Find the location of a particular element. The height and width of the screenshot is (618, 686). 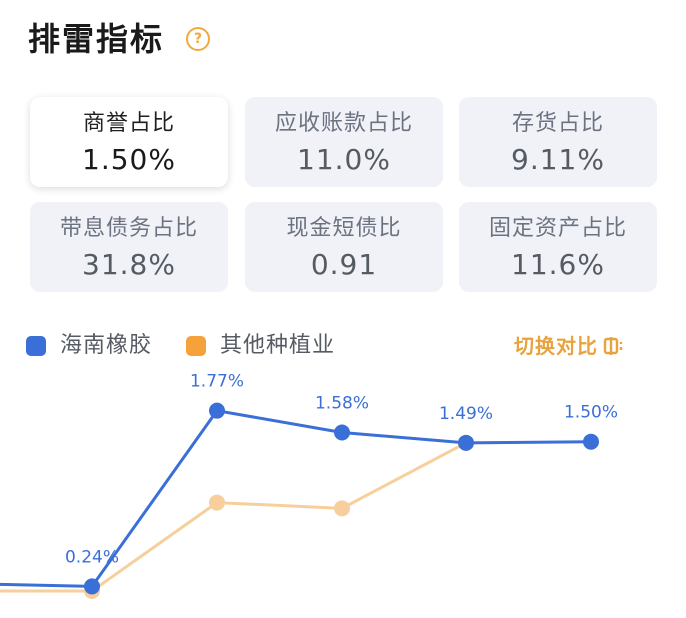

legend-label-industry: 其他种植业 is located at coordinates (278, 345).